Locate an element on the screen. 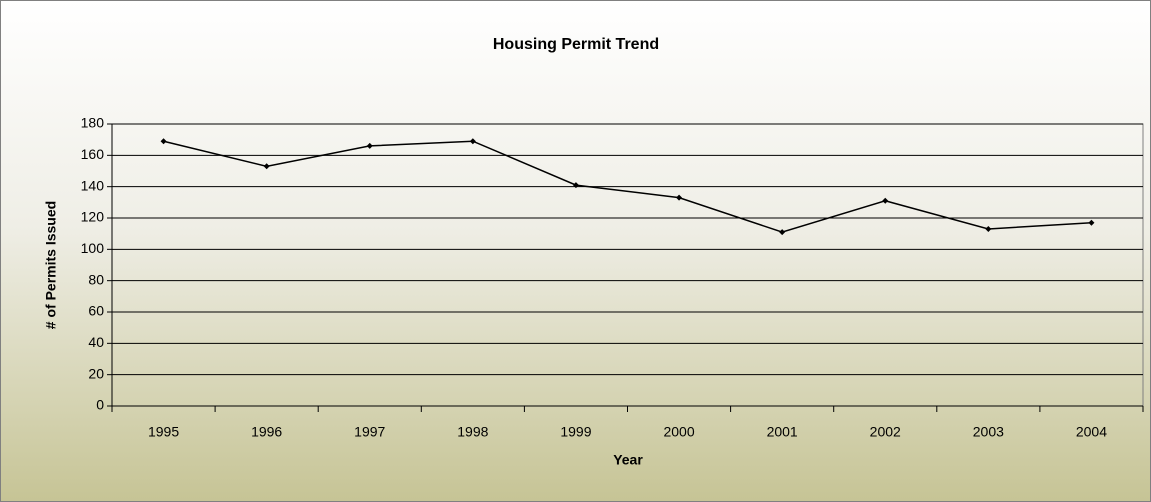 The width and height of the screenshot is (1151, 502). x-tick-label: 2001 is located at coordinates (782, 432).